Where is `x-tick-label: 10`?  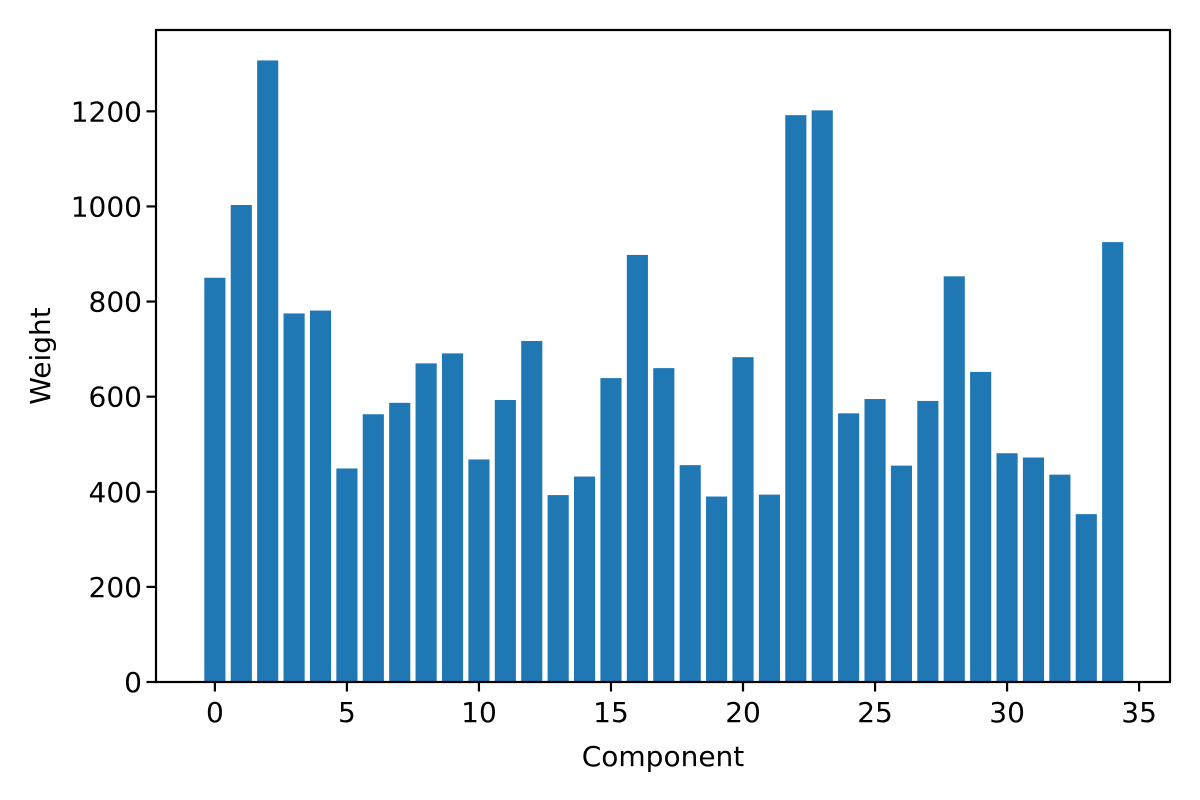 x-tick-label: 10 is located at coordinates (479, 712).